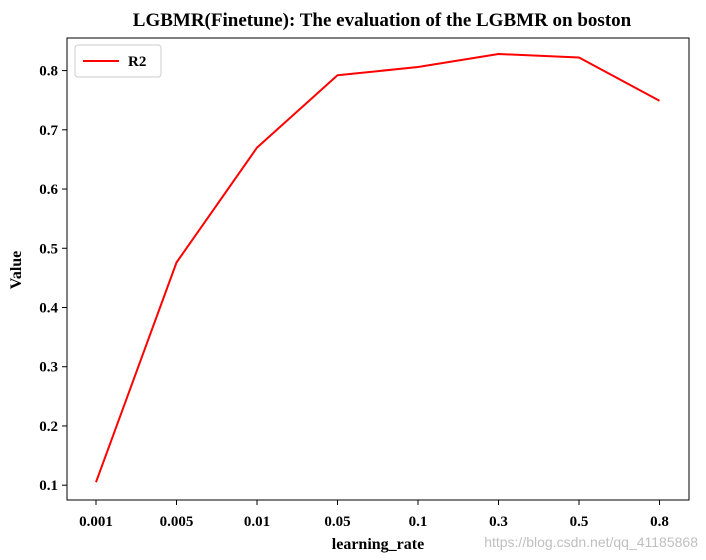  Describe the element at coordinates (48, 131) in the screenshot. I see `y-tick-label: 0.7` at that location.